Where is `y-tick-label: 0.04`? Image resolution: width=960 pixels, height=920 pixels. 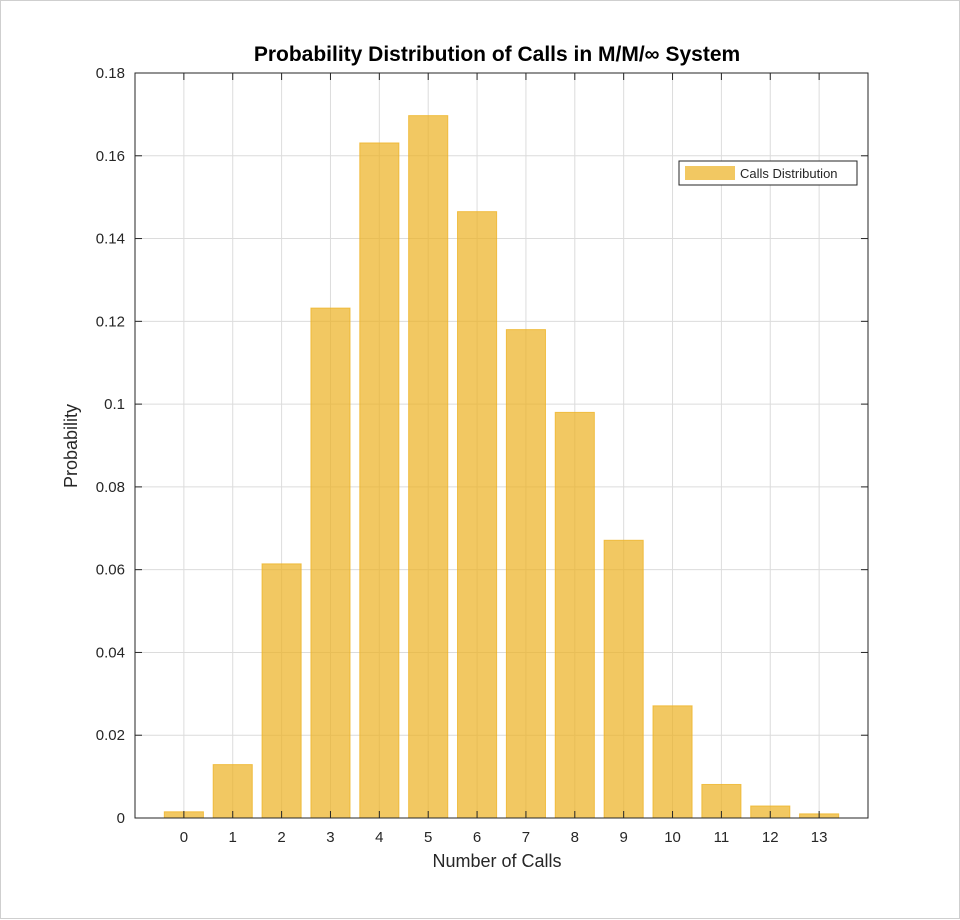 y-tick-label: 0.04 is located at coordinates (110, 652).